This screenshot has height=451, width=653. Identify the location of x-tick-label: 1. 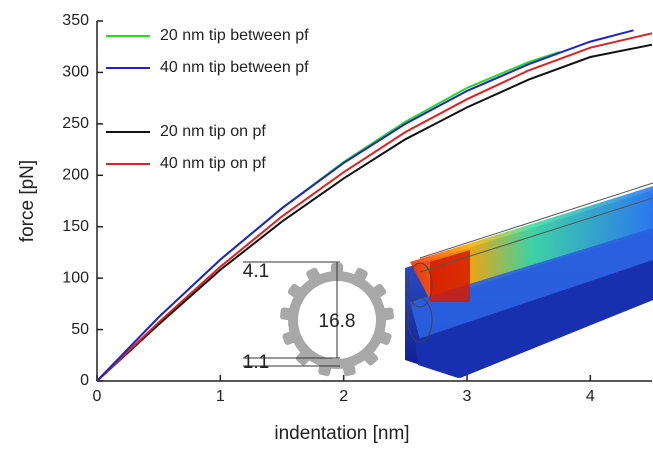
(220, 396).